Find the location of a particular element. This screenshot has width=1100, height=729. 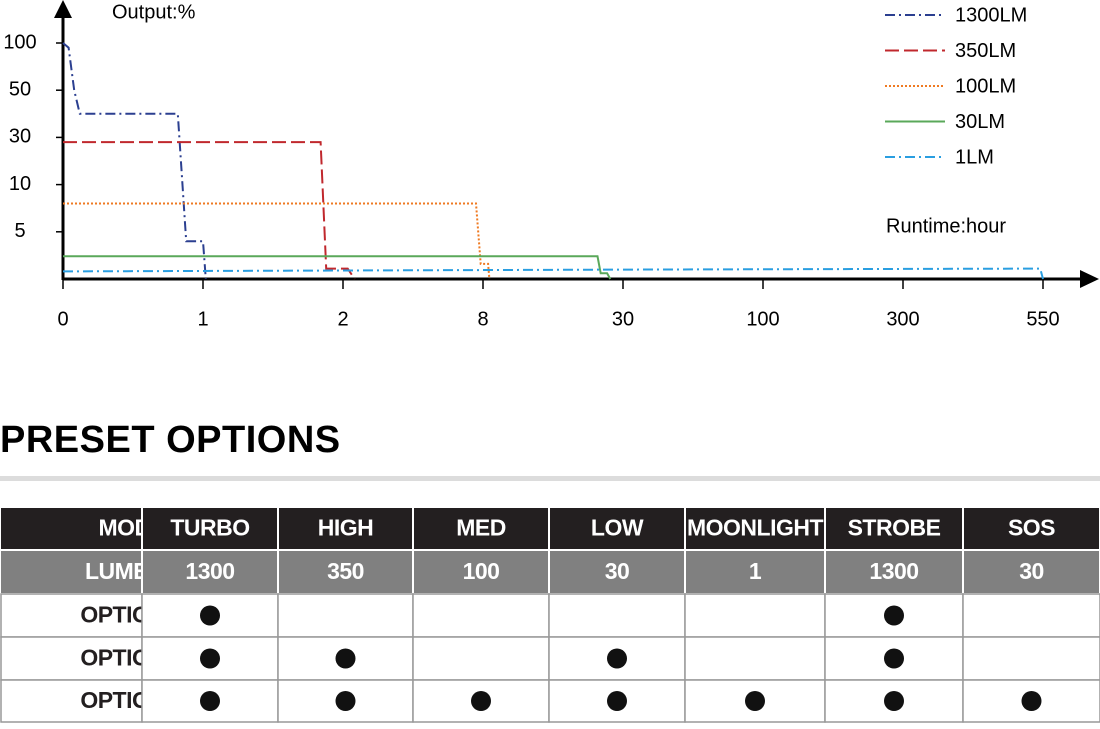

cell-text: 350 is located at coordinates (345, 571).